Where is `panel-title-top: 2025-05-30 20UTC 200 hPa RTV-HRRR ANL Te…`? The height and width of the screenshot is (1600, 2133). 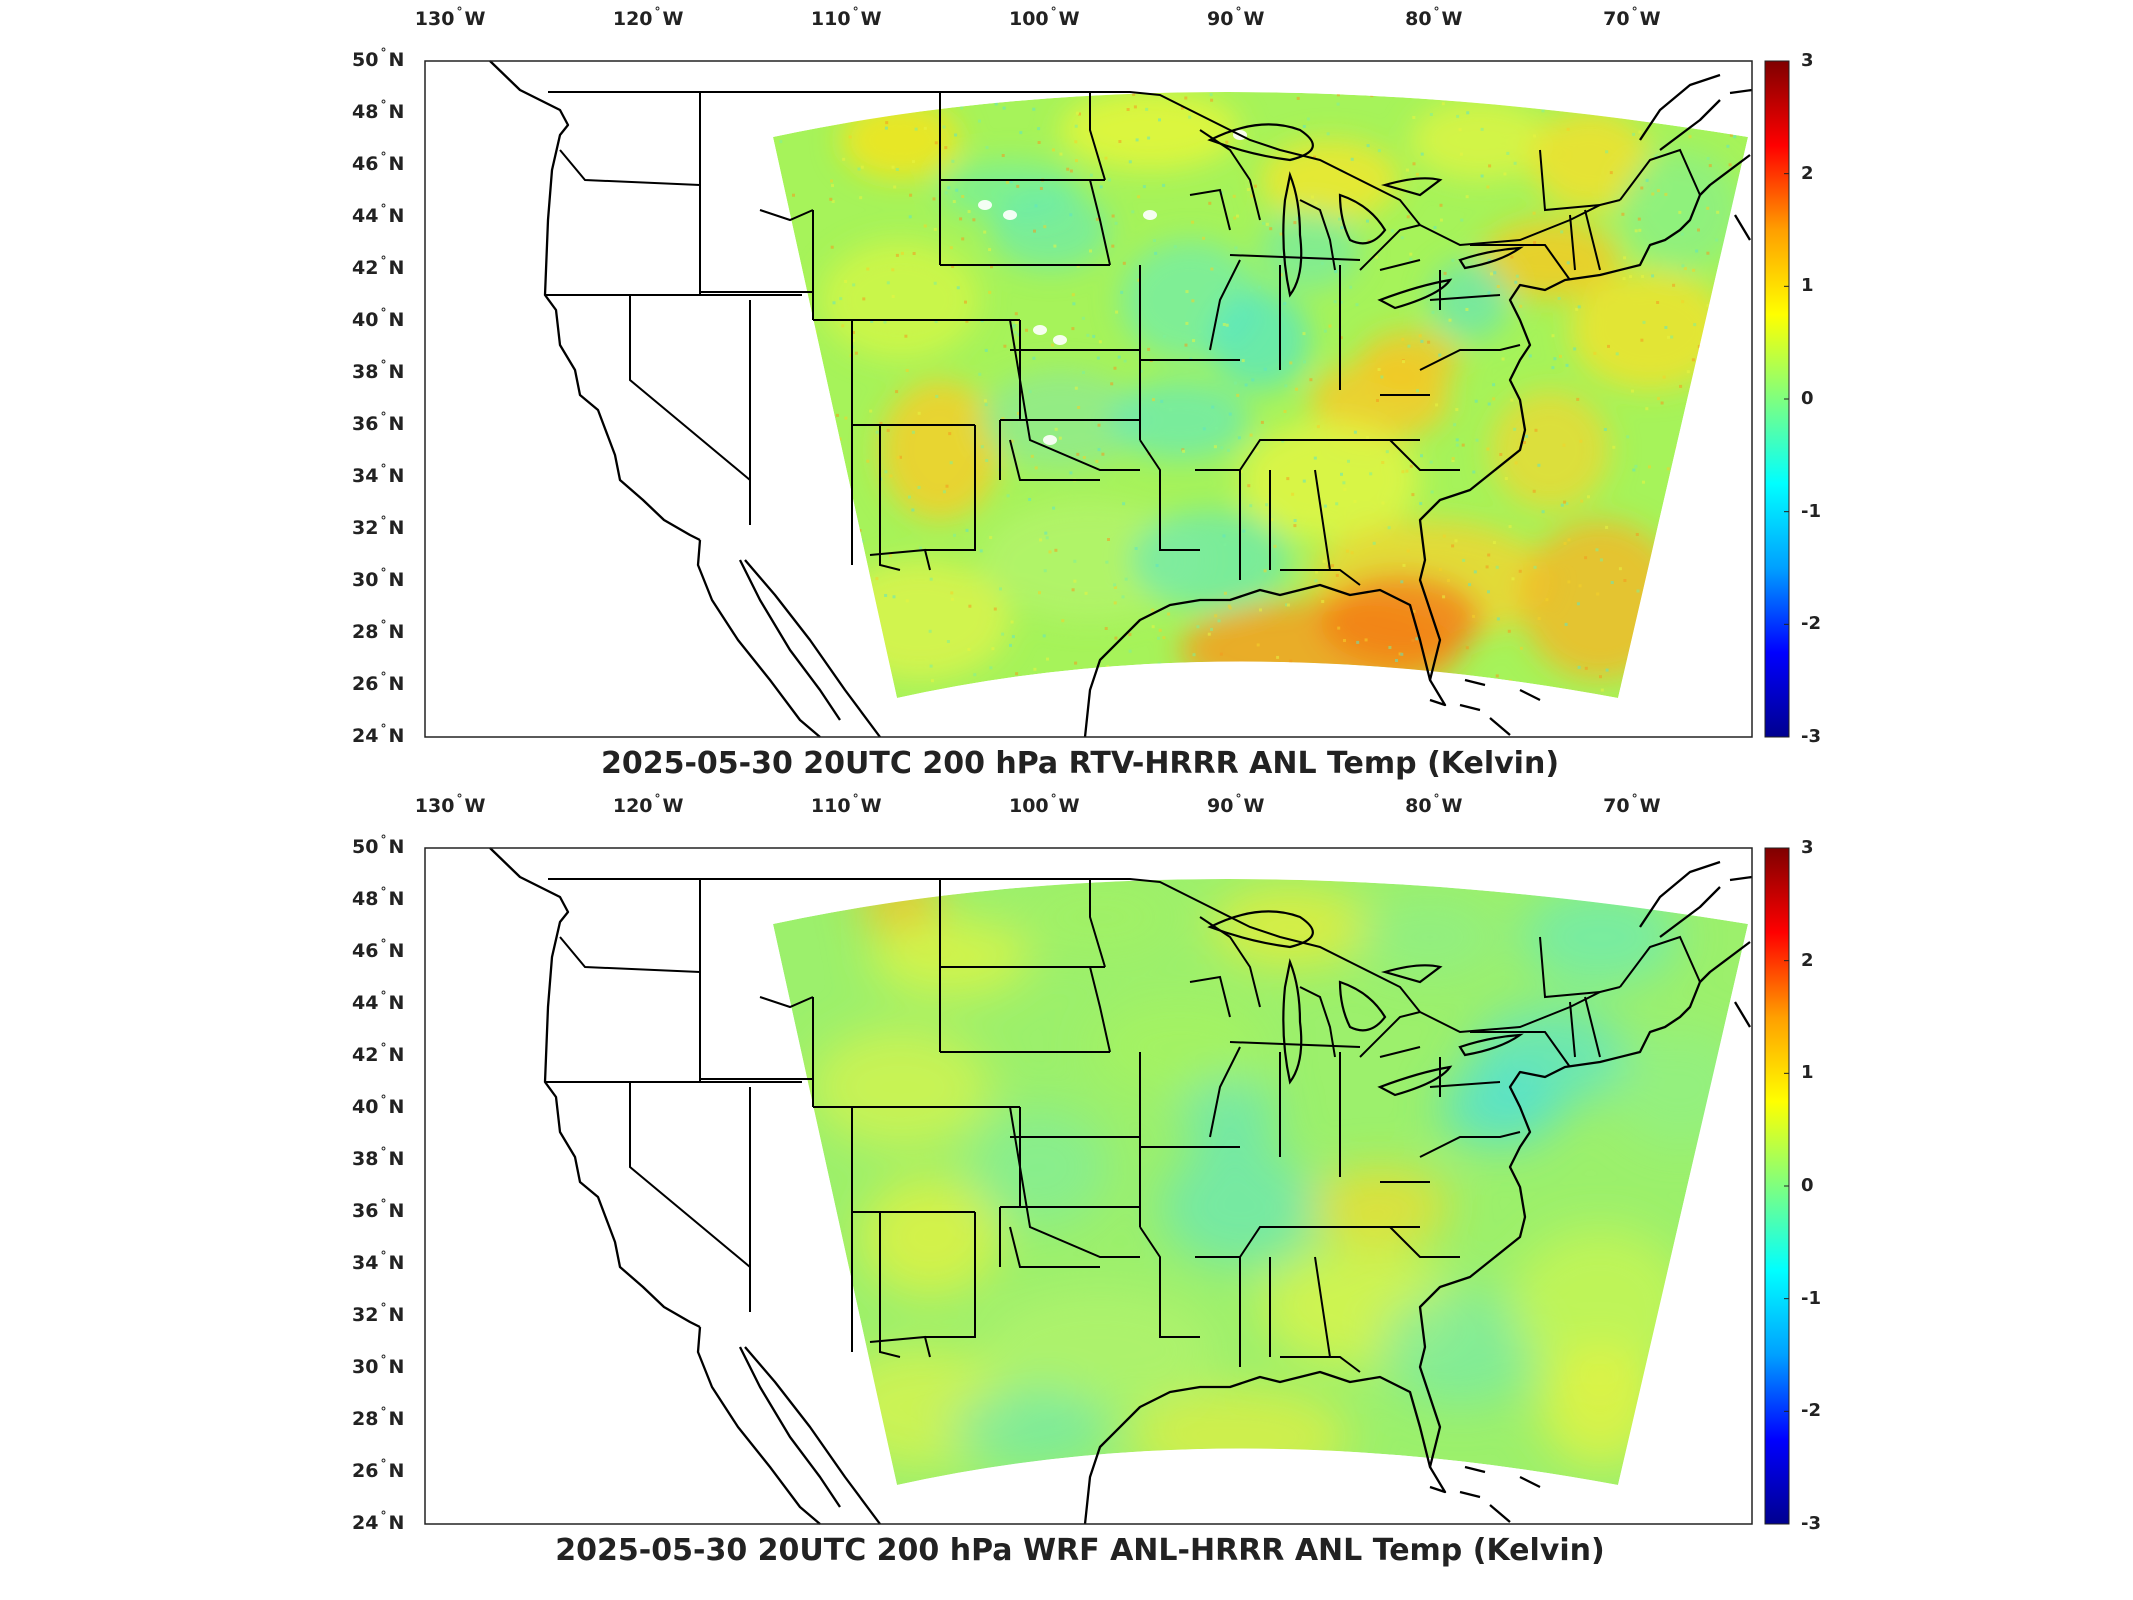
panel-title-top: 2025-05-30 20UTC 200 hPa RTV-HRRR ANL Te… is located at coordinates (1080, 763).